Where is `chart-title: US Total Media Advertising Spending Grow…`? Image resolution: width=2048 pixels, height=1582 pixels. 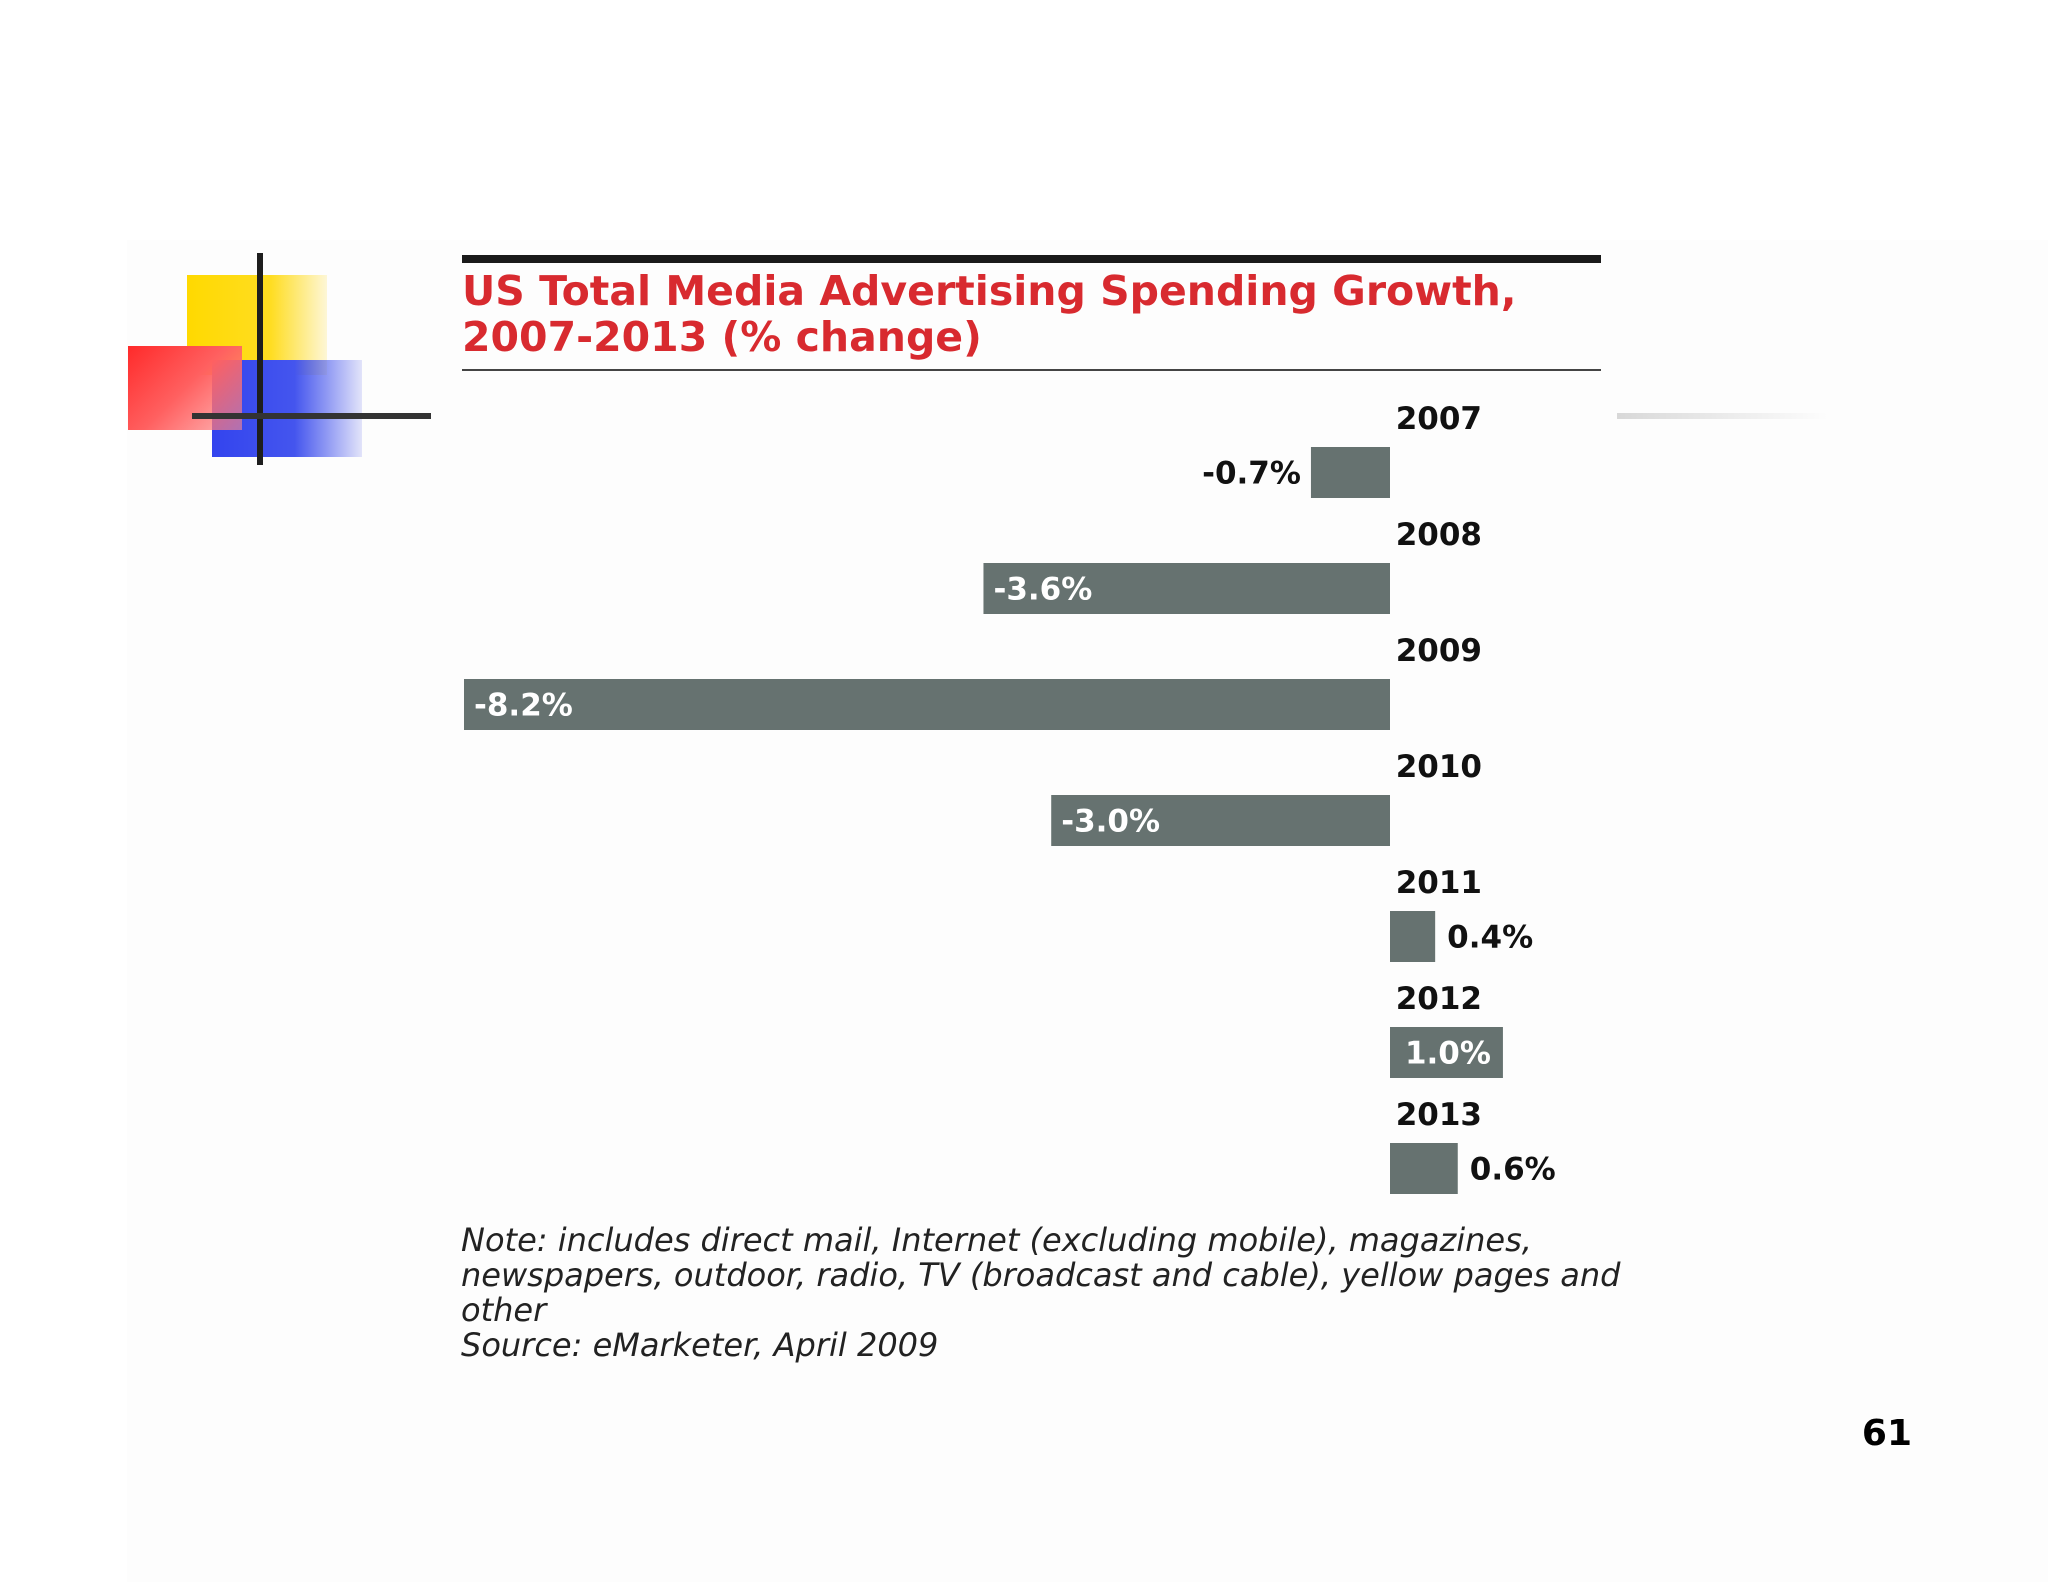 chart-title: US Total Media Advertising Spending Grow… is located at coordinates (1031, 314).